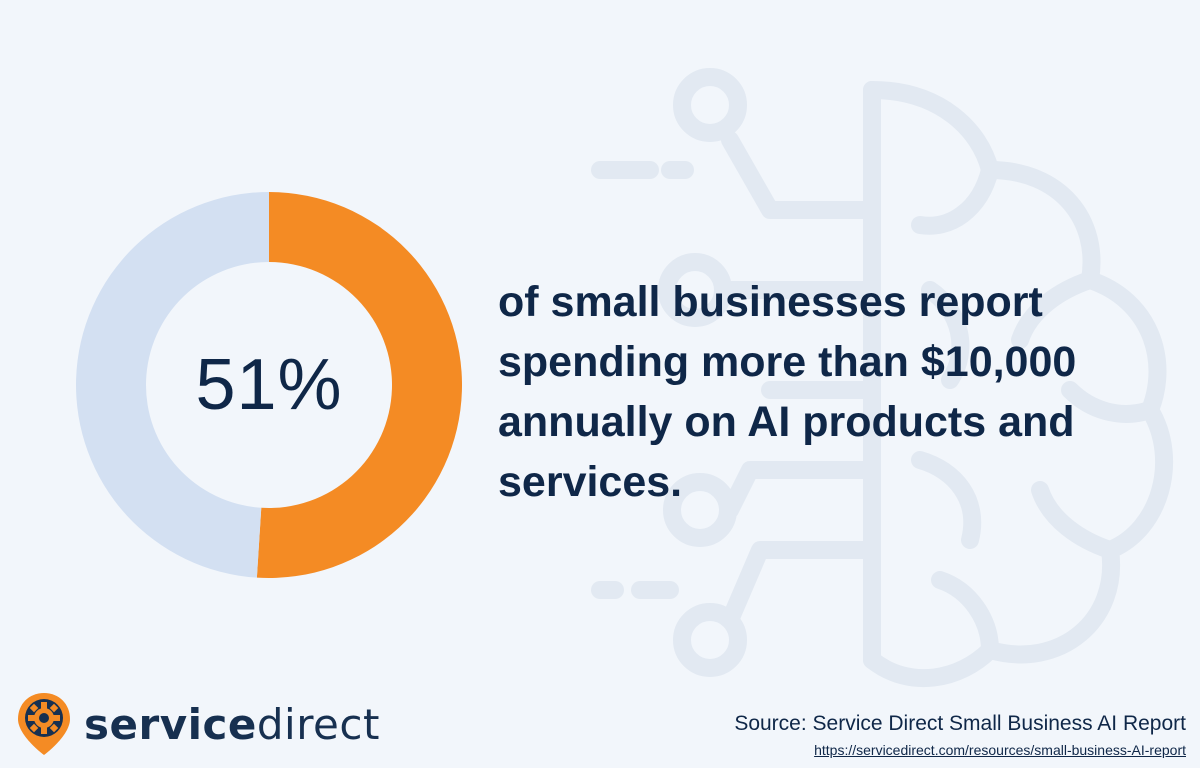 The image size is (1200, 768). What do you see at coordinates (170, 724) in the screenshot?
I see `logo-word-service: service` at bounding box center [170, 724].